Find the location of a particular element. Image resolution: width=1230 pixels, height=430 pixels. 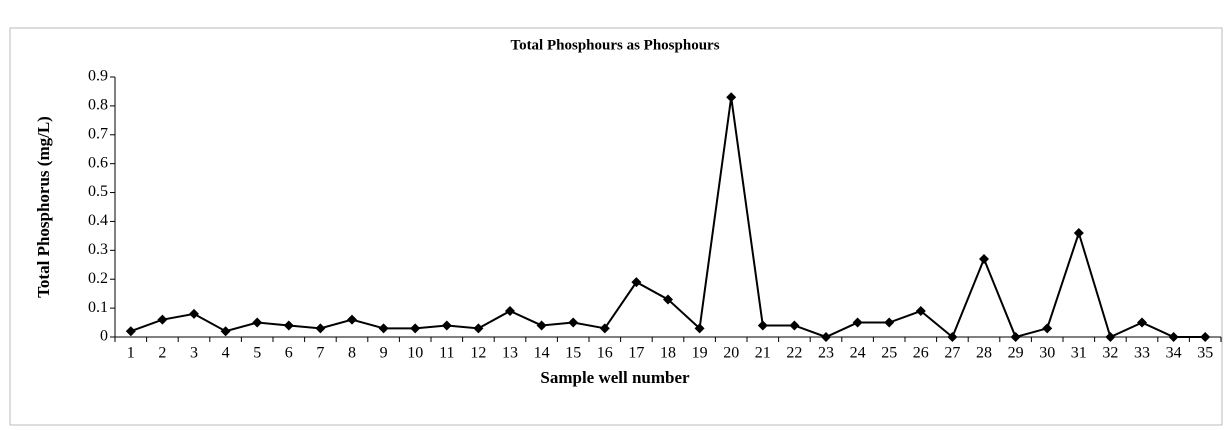

x-tick-label: 4 is located at coordinates (226, 353).